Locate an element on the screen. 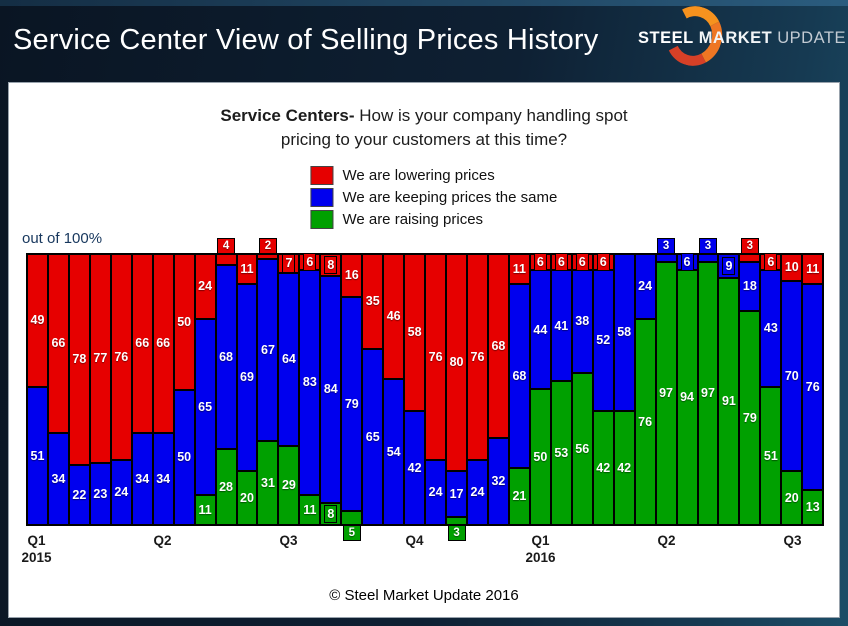 This screenshot has height=626, width=848. bar-value-label-raising: 31 is located at coordinates (268, 482).